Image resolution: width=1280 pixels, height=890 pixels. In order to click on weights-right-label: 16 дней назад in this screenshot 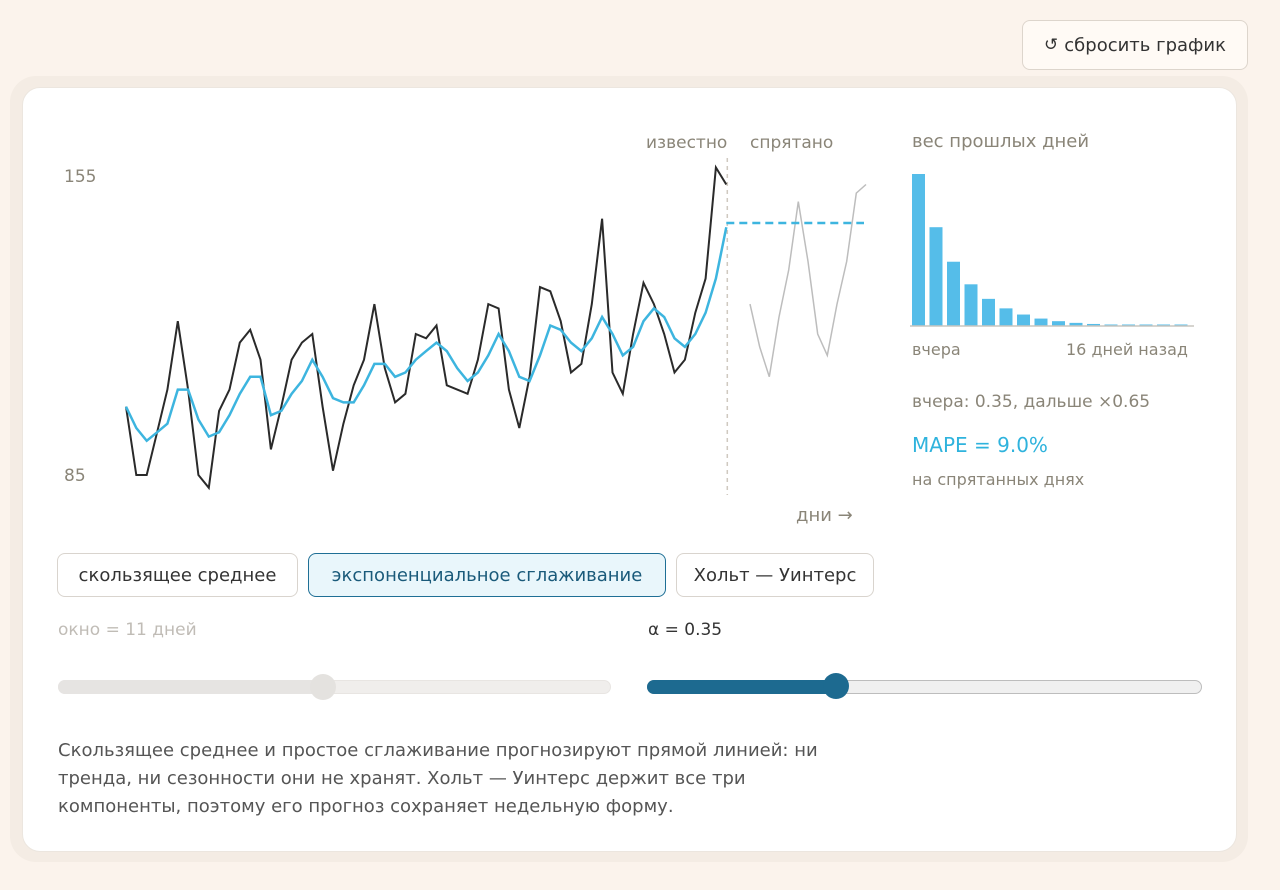, I will do `click(1127, 349)`.